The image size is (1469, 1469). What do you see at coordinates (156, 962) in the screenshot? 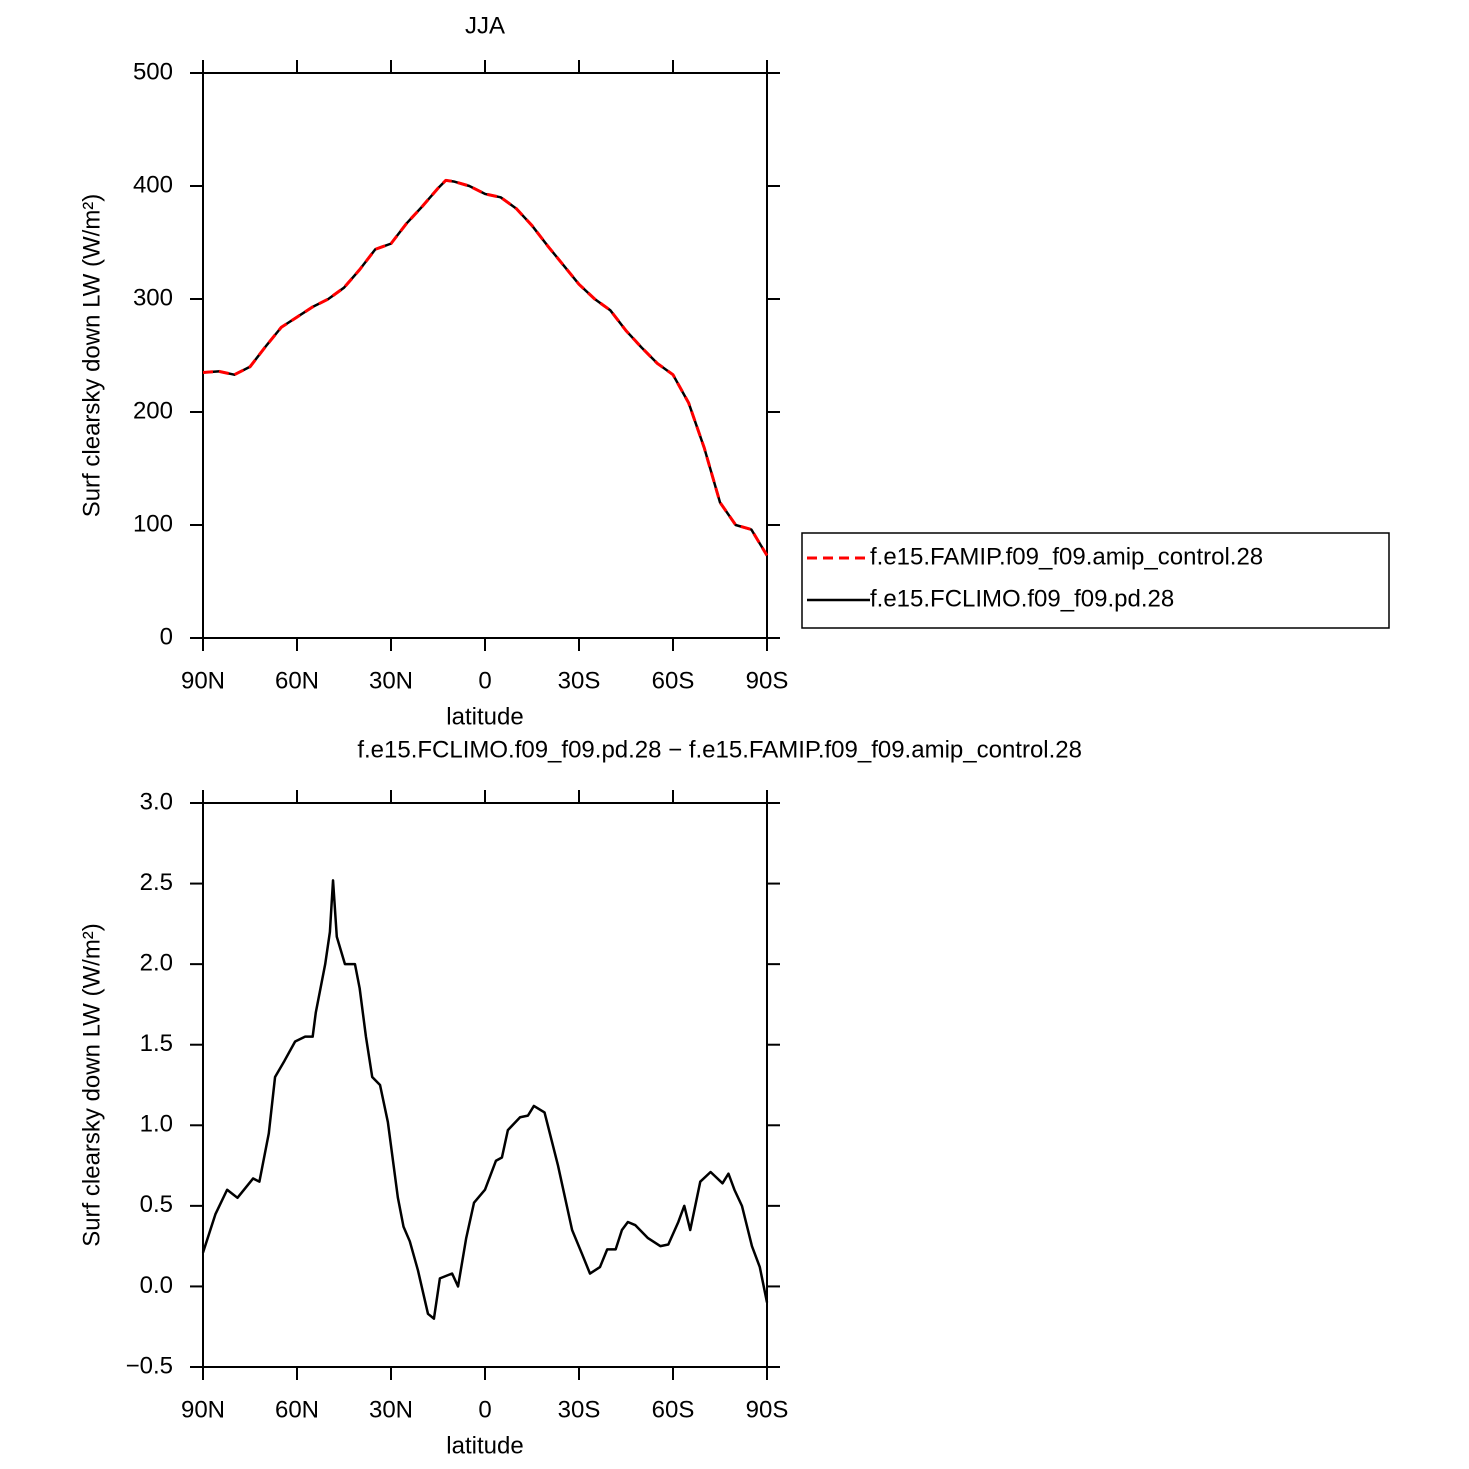
I see `y-tick-label: 2.0` at bounding box center [156, 962].